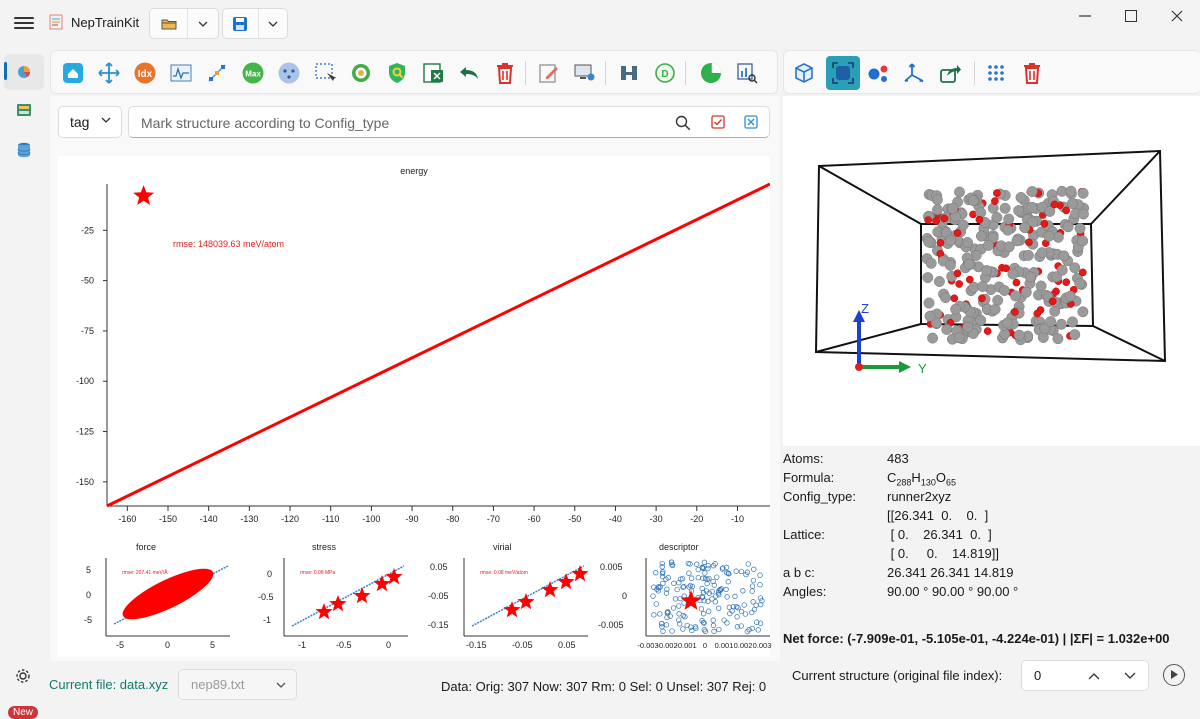  Describe the element at coordinates (711, 73) in the screenshot. I see `summary-chart-button` at that location.